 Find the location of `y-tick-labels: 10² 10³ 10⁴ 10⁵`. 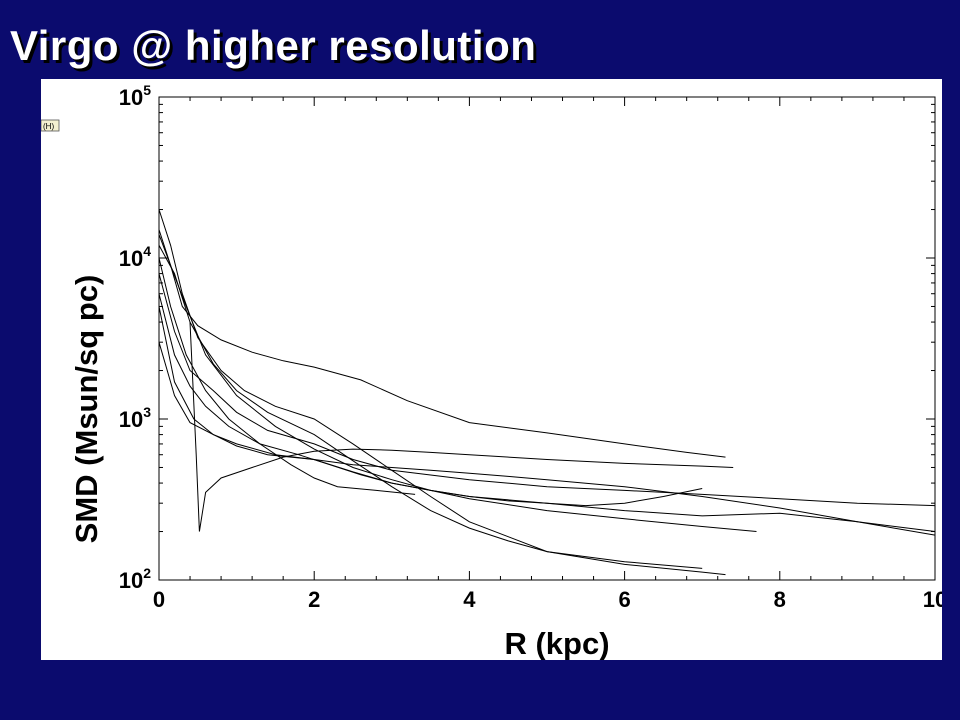

y-tick-labels: 10² 10³ 10⁴ 10⁵ is located at coordinates (135, 337).